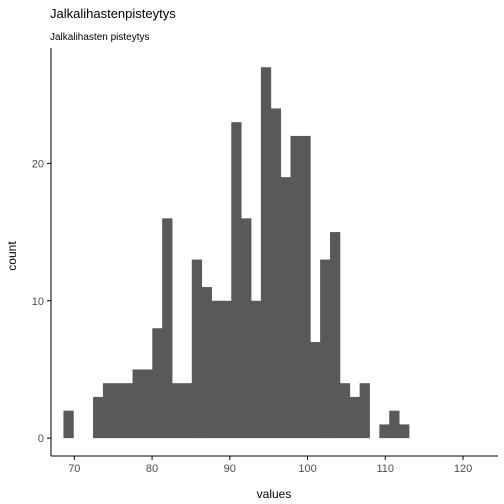 The image size is (504, 504). Describe the element at coordinates (274, 494) in the screenshot. I see `x-axis-title: values` at that location.